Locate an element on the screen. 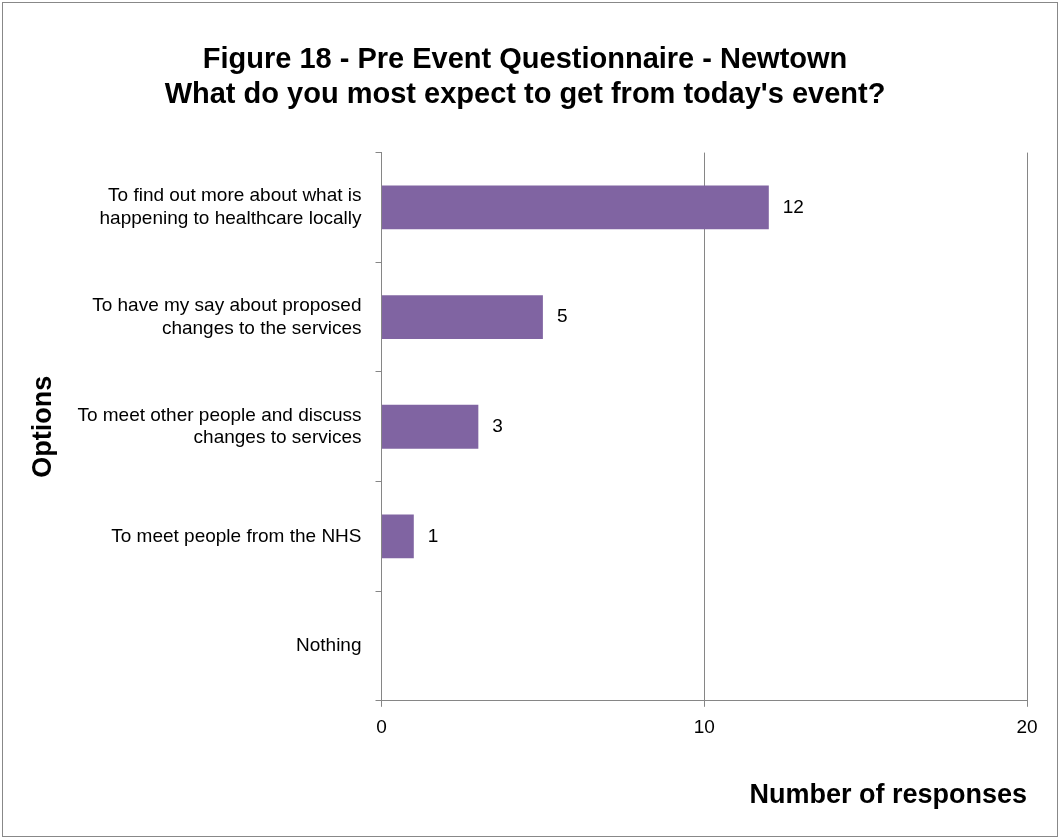 The image size is (1060, 839). x-tick-label: 20 is located at coordinates (1027, 727).